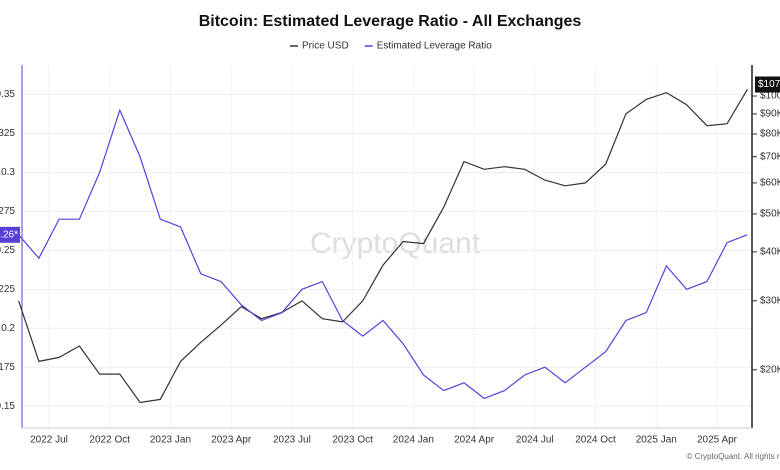 This screenshot has width=780, height=470. Describe the element at coordinates (770, 300) in the screenshot. I see `y2-tick-label: $30K` at that location.